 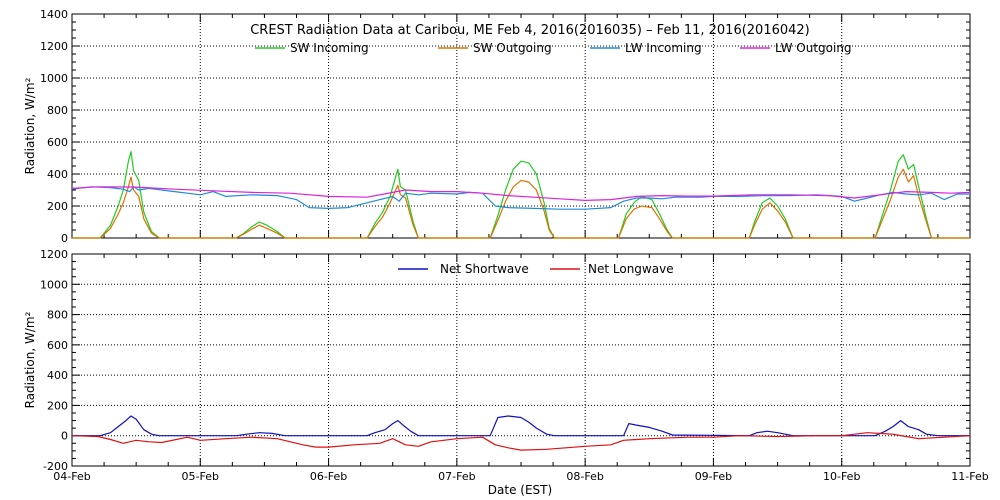 What do you see at coordinates (813, 48) in the screenshot?
I see `legend-label: LW Outgoing` at bounding box center [813, 48].